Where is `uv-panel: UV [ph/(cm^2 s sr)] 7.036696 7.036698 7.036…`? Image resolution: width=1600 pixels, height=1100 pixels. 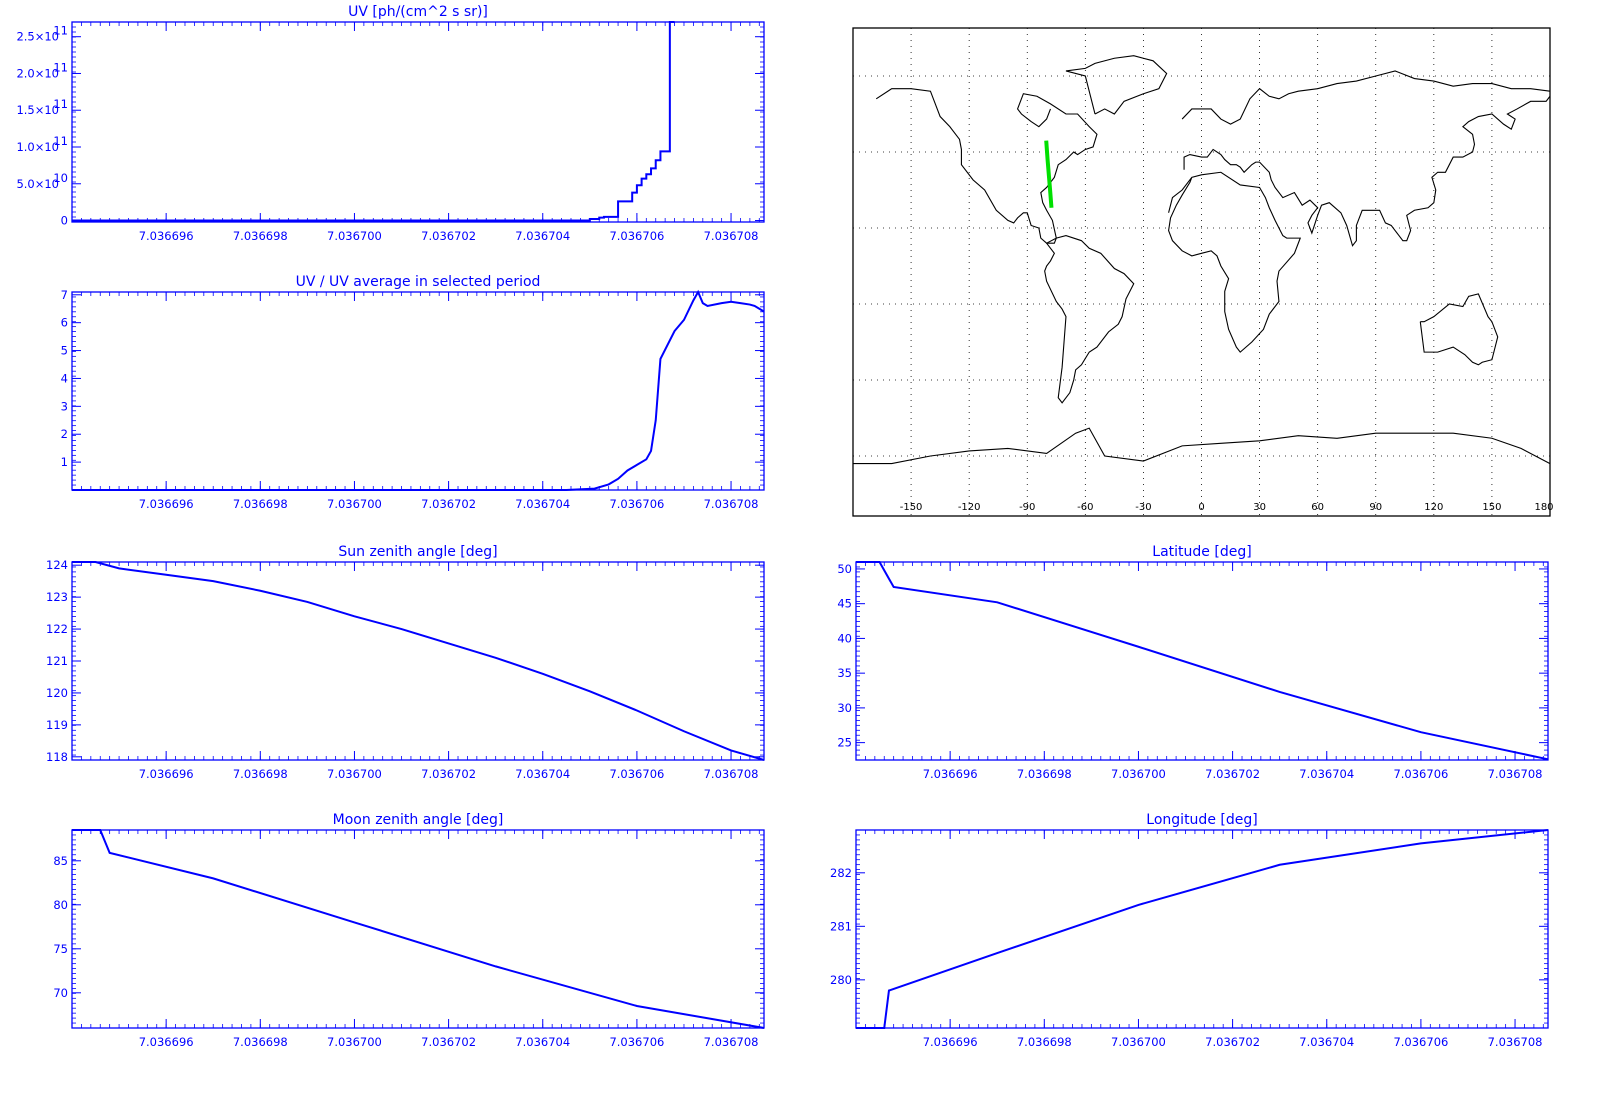 uv-panel: UV [ph/(cm^2 s sr)] 7.036696 7.036698 7.036… is located at coordinates (390, 123).